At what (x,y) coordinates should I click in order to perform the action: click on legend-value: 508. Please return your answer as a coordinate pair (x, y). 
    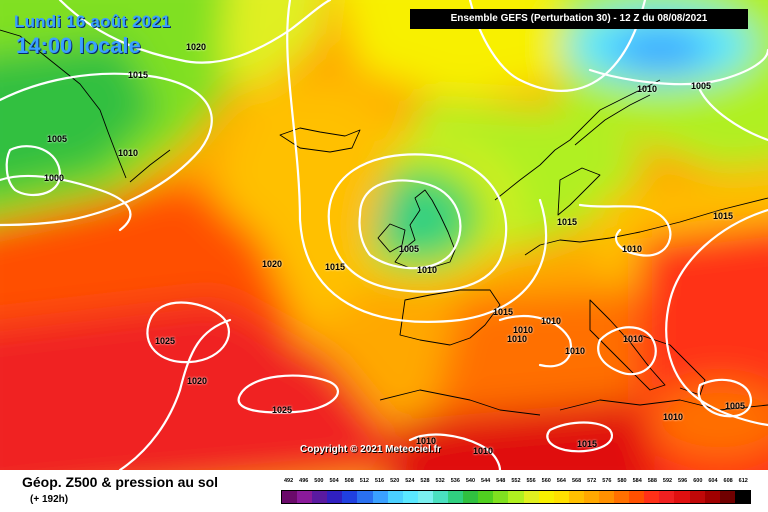
    Looking at the image, I should click on (349, 481).